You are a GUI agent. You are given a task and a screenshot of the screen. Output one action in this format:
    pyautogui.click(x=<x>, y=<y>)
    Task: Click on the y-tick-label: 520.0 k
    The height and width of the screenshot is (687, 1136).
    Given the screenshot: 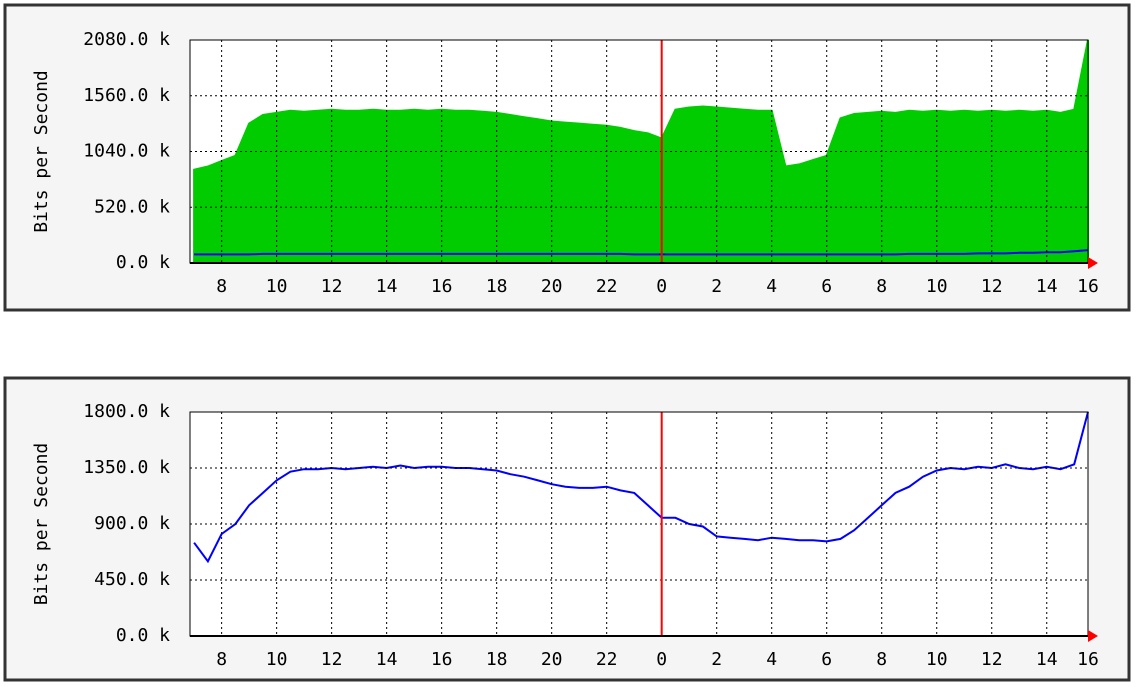 What is the action you would take?
    pyautogui.click(x=132, y=206)
    